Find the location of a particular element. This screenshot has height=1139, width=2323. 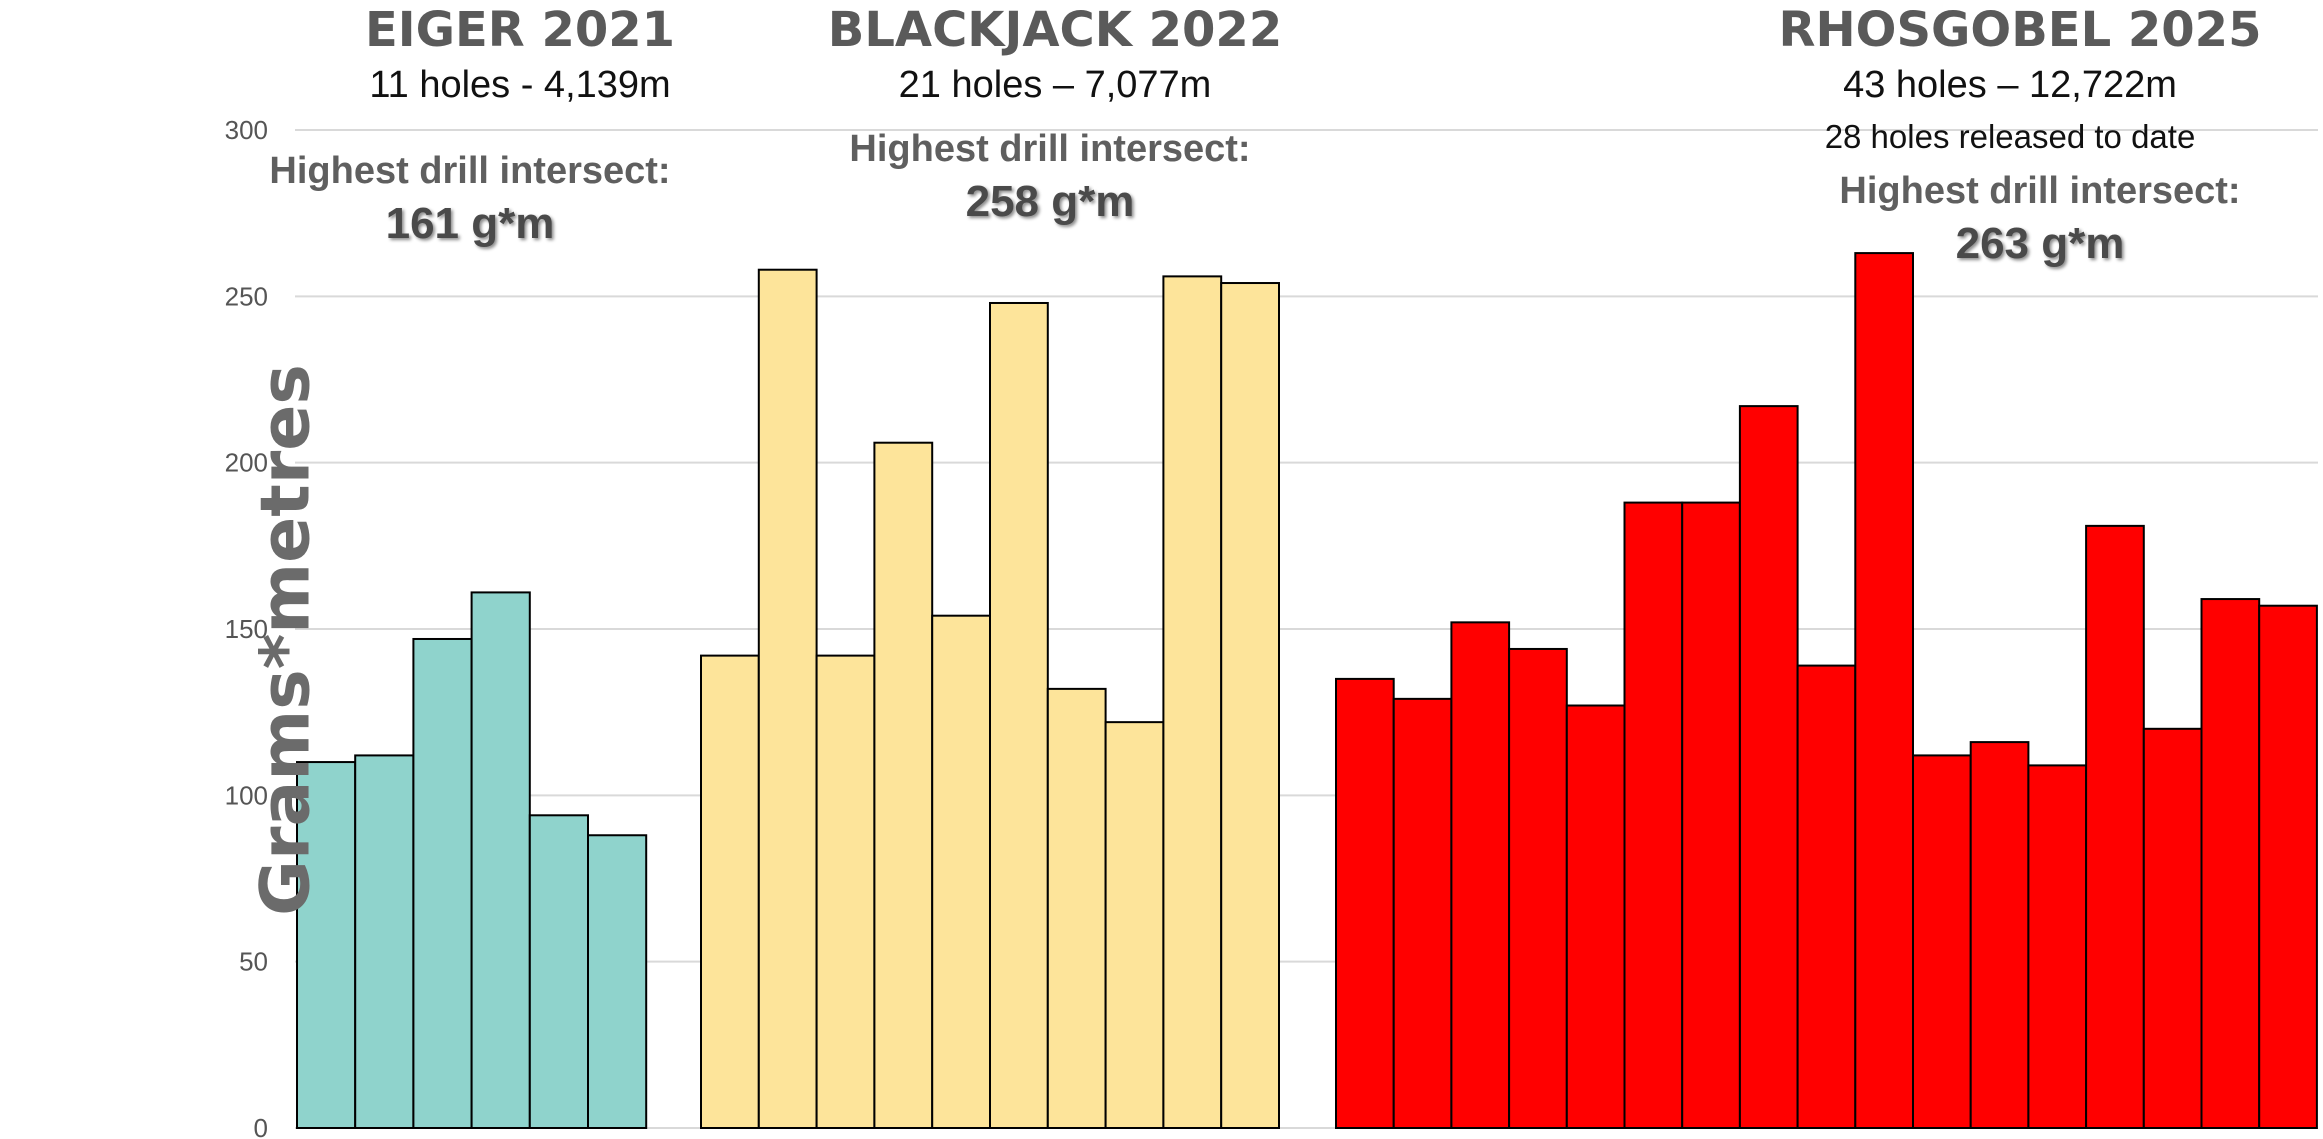

group-eiger-highlight: Highest drill intersect: 161 g*m is located at coordinates (470, 199).